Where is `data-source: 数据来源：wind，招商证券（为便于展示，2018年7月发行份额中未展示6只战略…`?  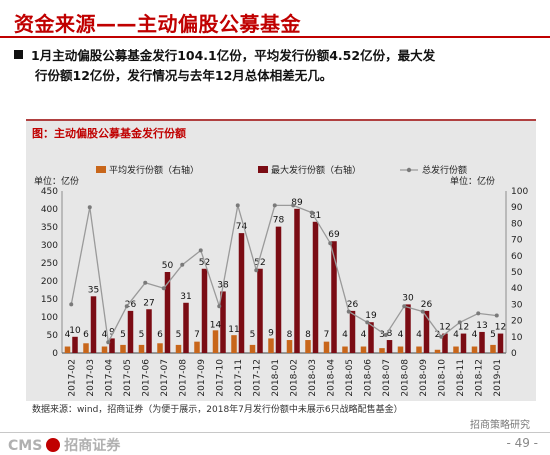 data-source: 数据来源：wind，招商证券（为便于展示，2018年7月发行份额中未展示6只战略… is located at coordinates (217, 410).